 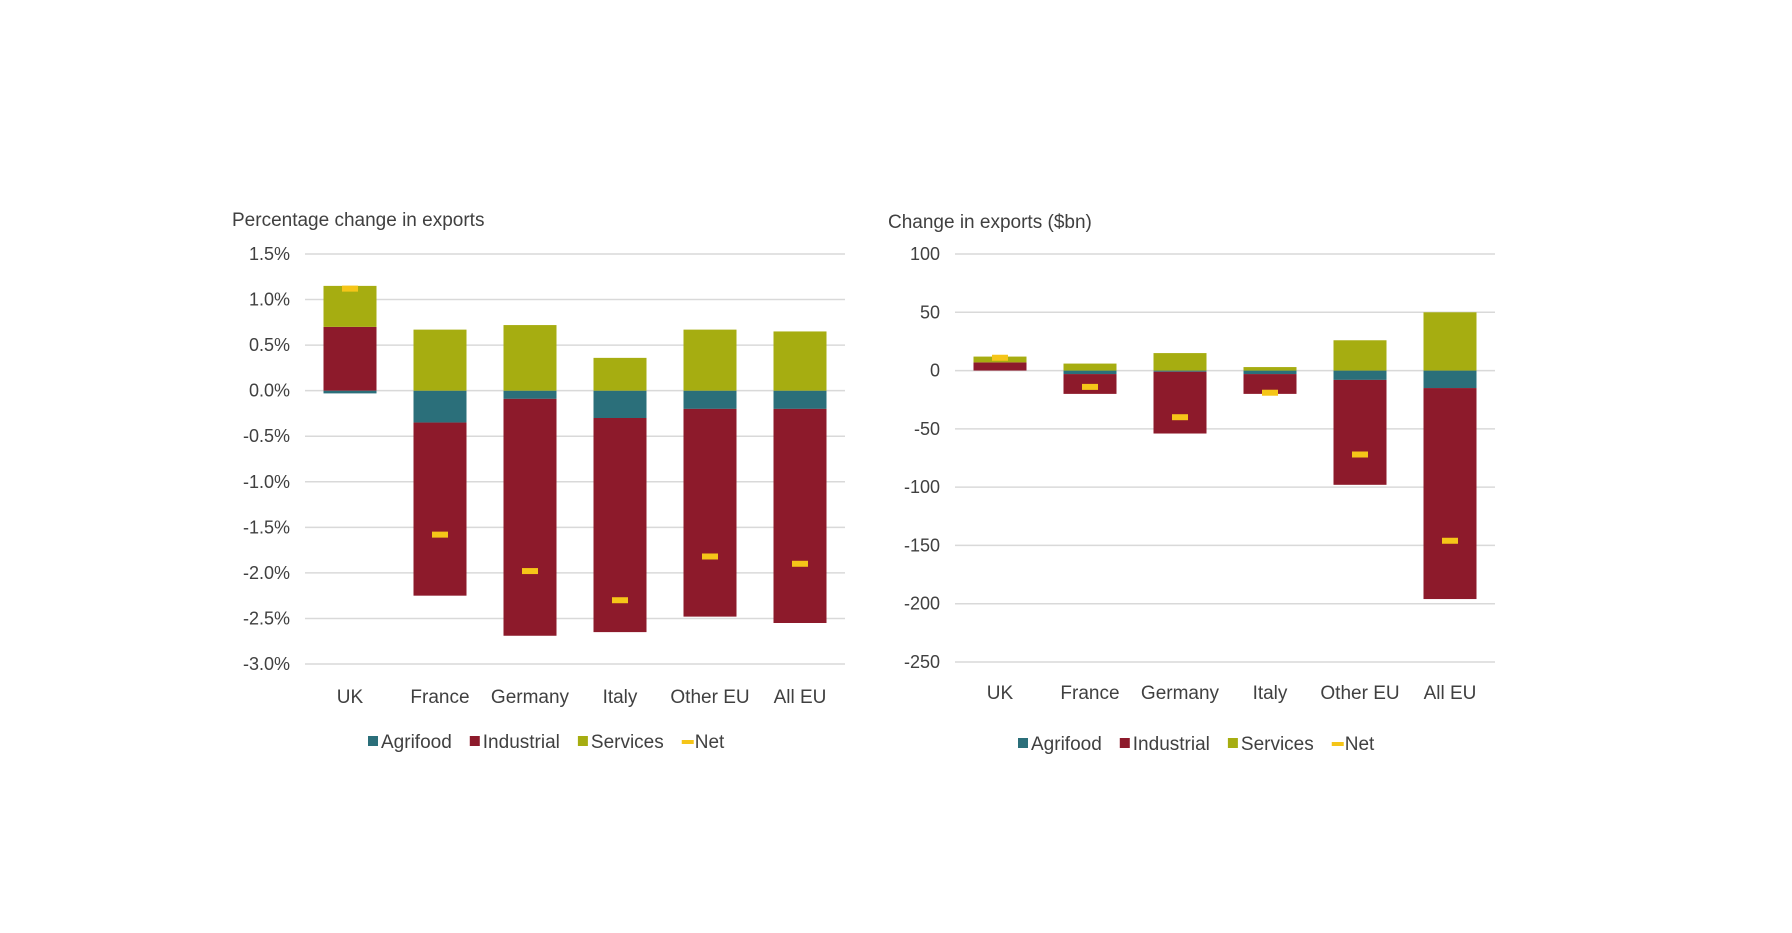 What do you see at coordinates (358, 220) in the screenshot?
I see `chart-title: Percentage change in exports` at bounding box center [358, 220].